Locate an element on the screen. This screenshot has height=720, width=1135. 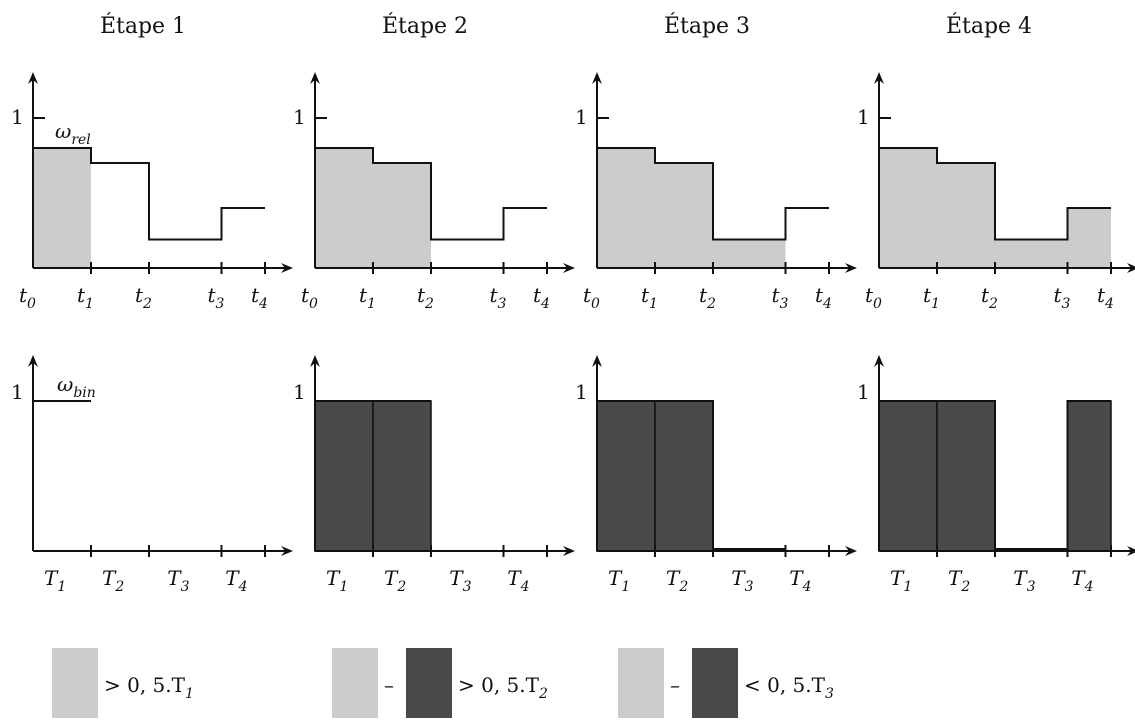
legend-label-2: > 0, 5.T2 is located at coordinates (503, 687).